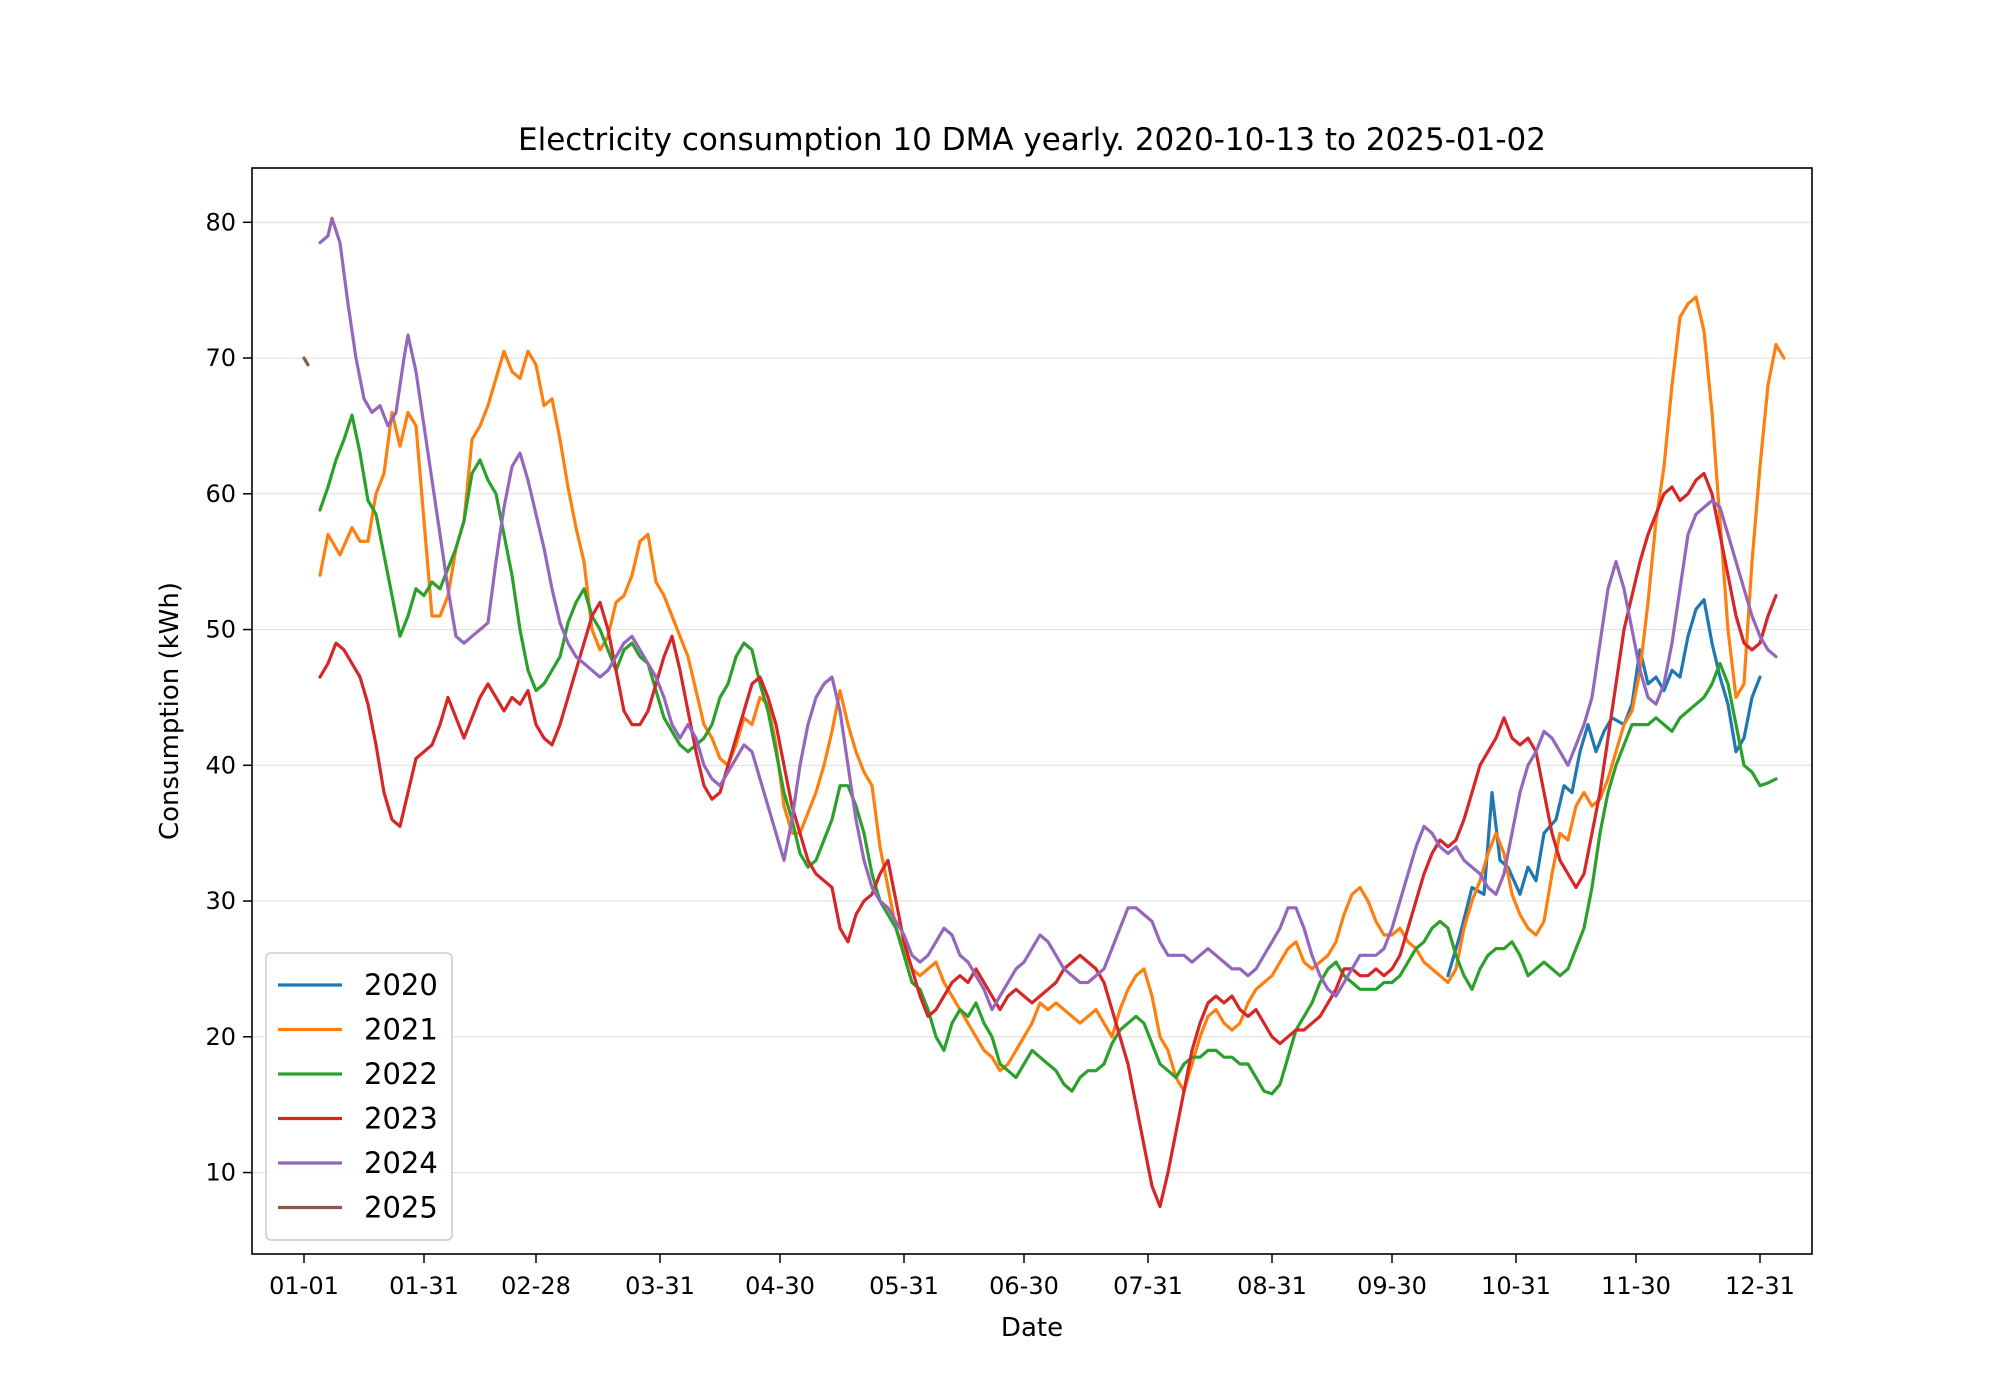 The image size is (2000, 1400). Describe the element at coordinates (660, 1286) in the screenshot. I see `x-tick-label: 03-31` at that location.